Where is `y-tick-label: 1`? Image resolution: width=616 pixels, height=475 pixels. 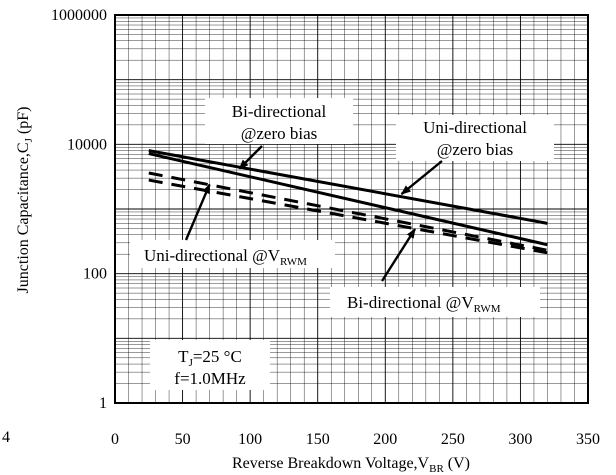
y-tick-label: 1 is located at coordinates (103, 403).